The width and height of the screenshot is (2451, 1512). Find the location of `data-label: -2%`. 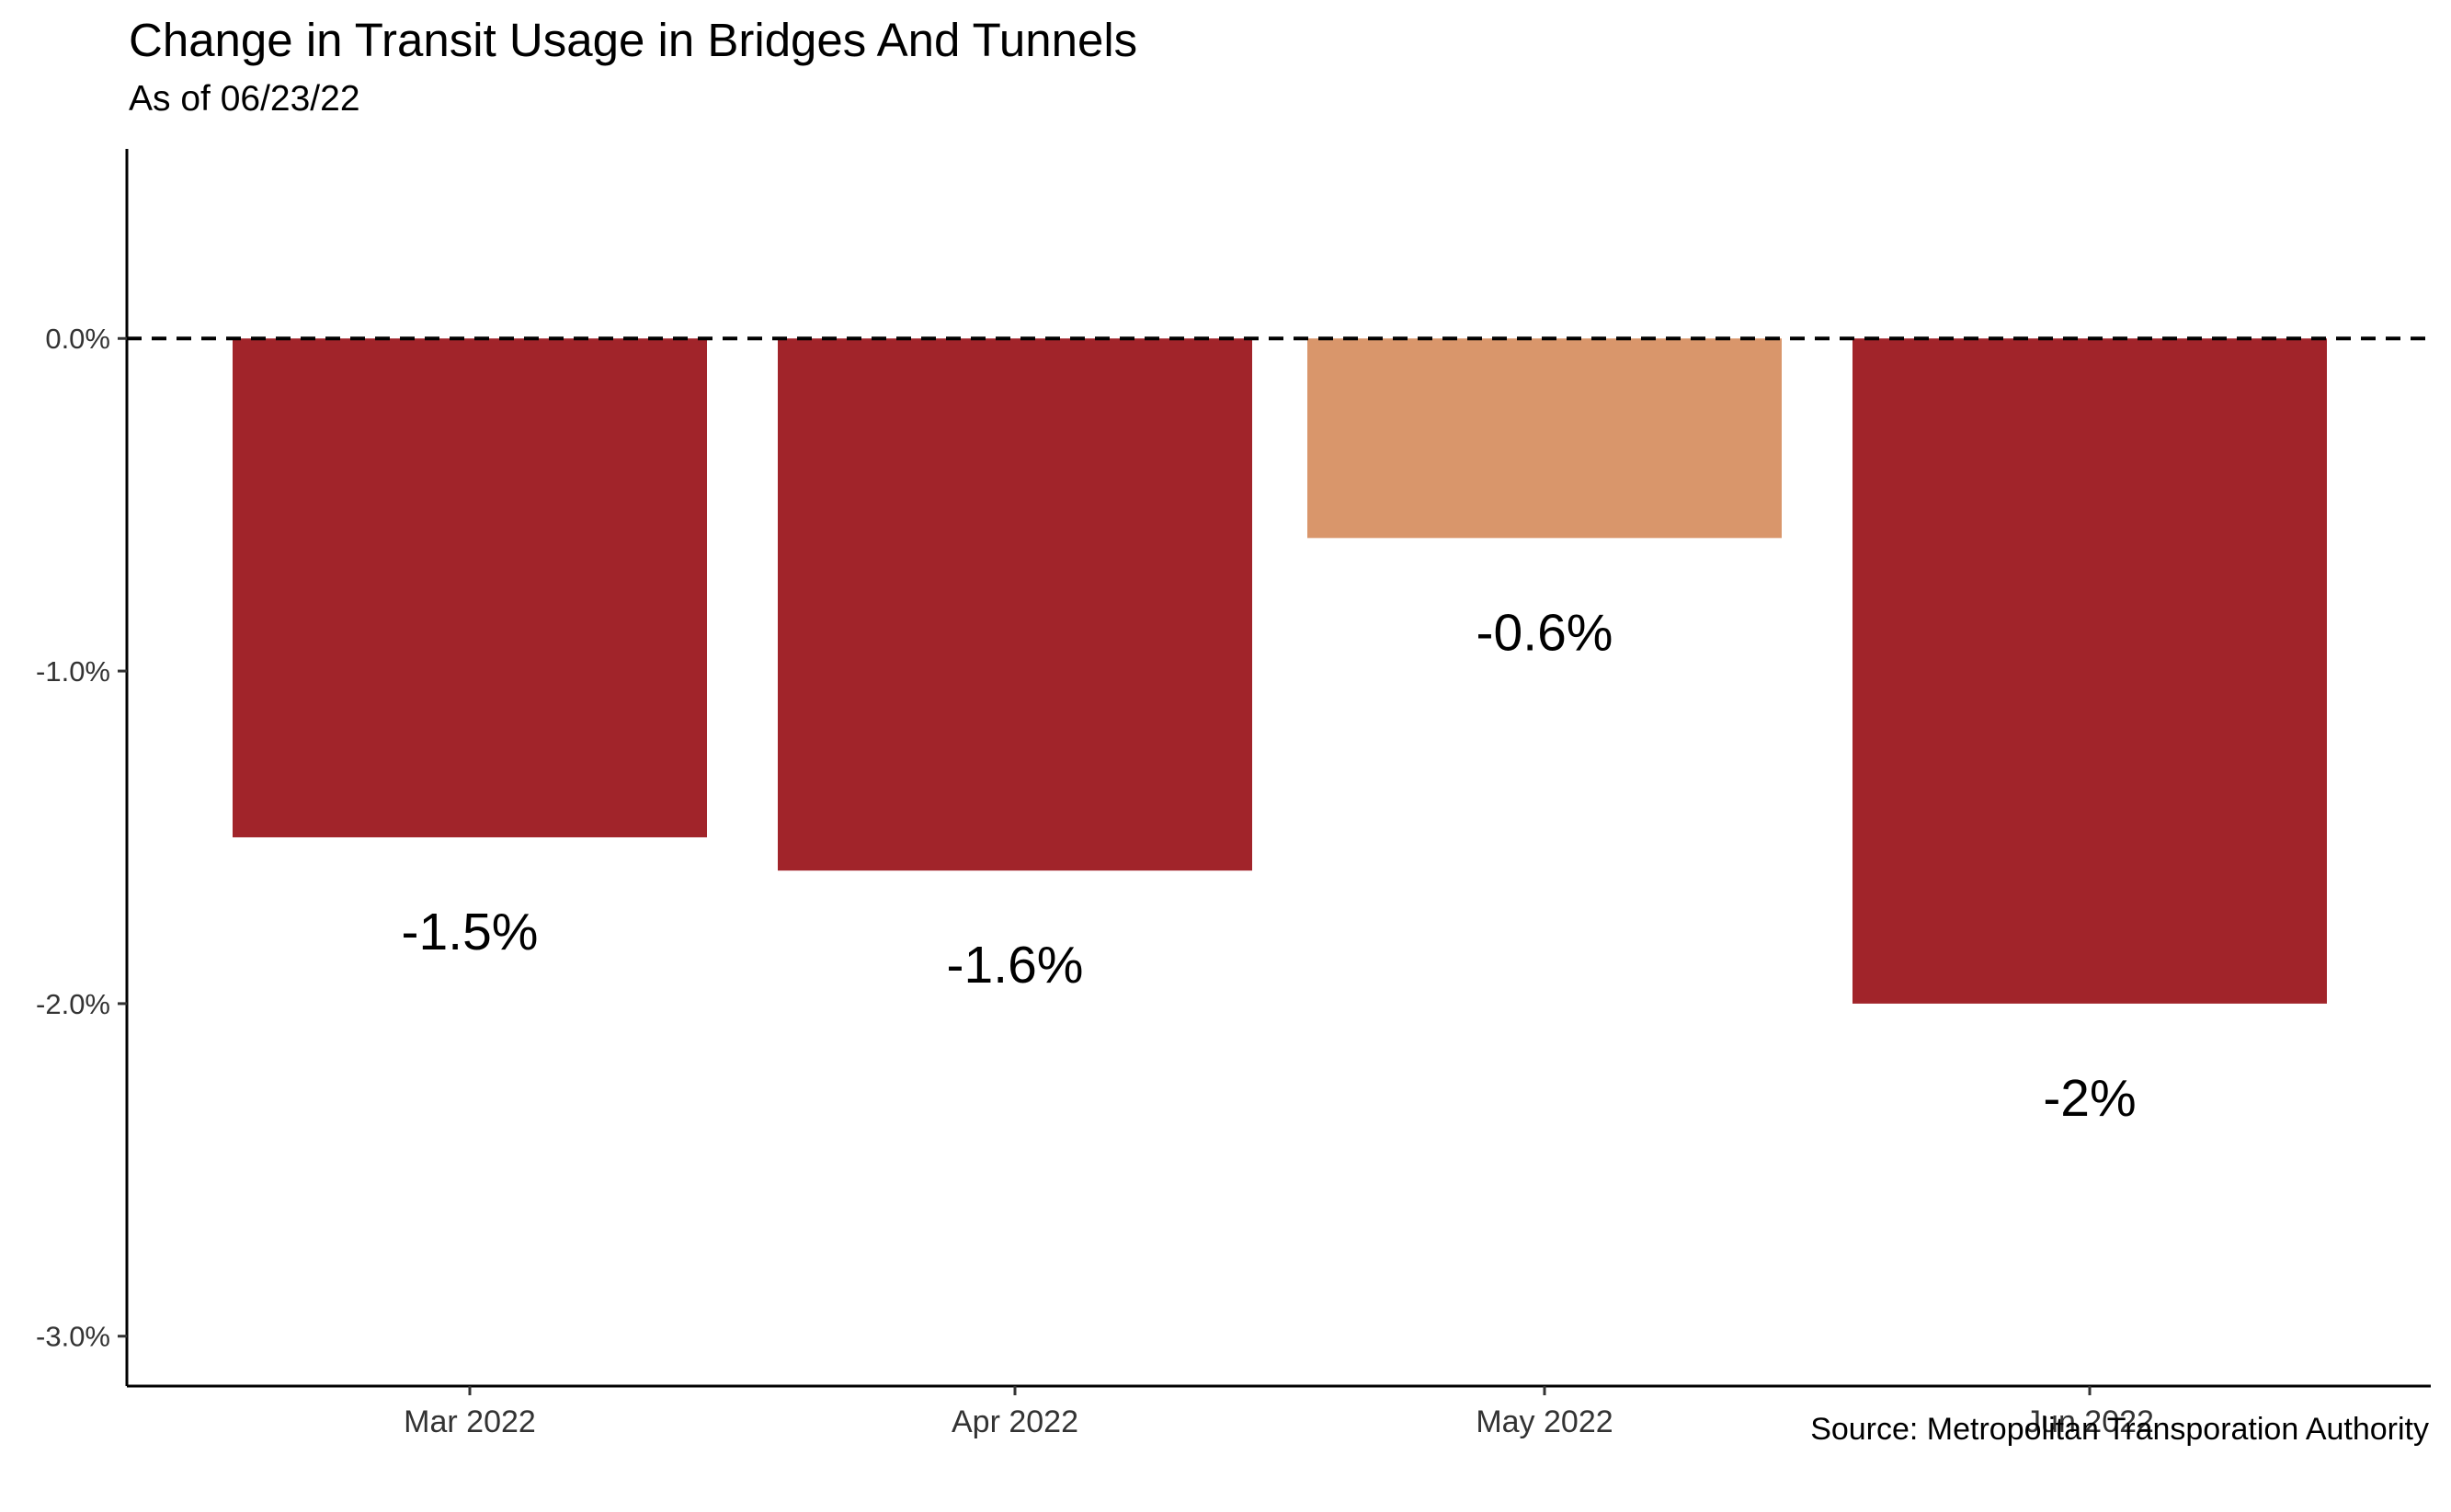

data-label: -2% is located at coordinates (2089, 1098).